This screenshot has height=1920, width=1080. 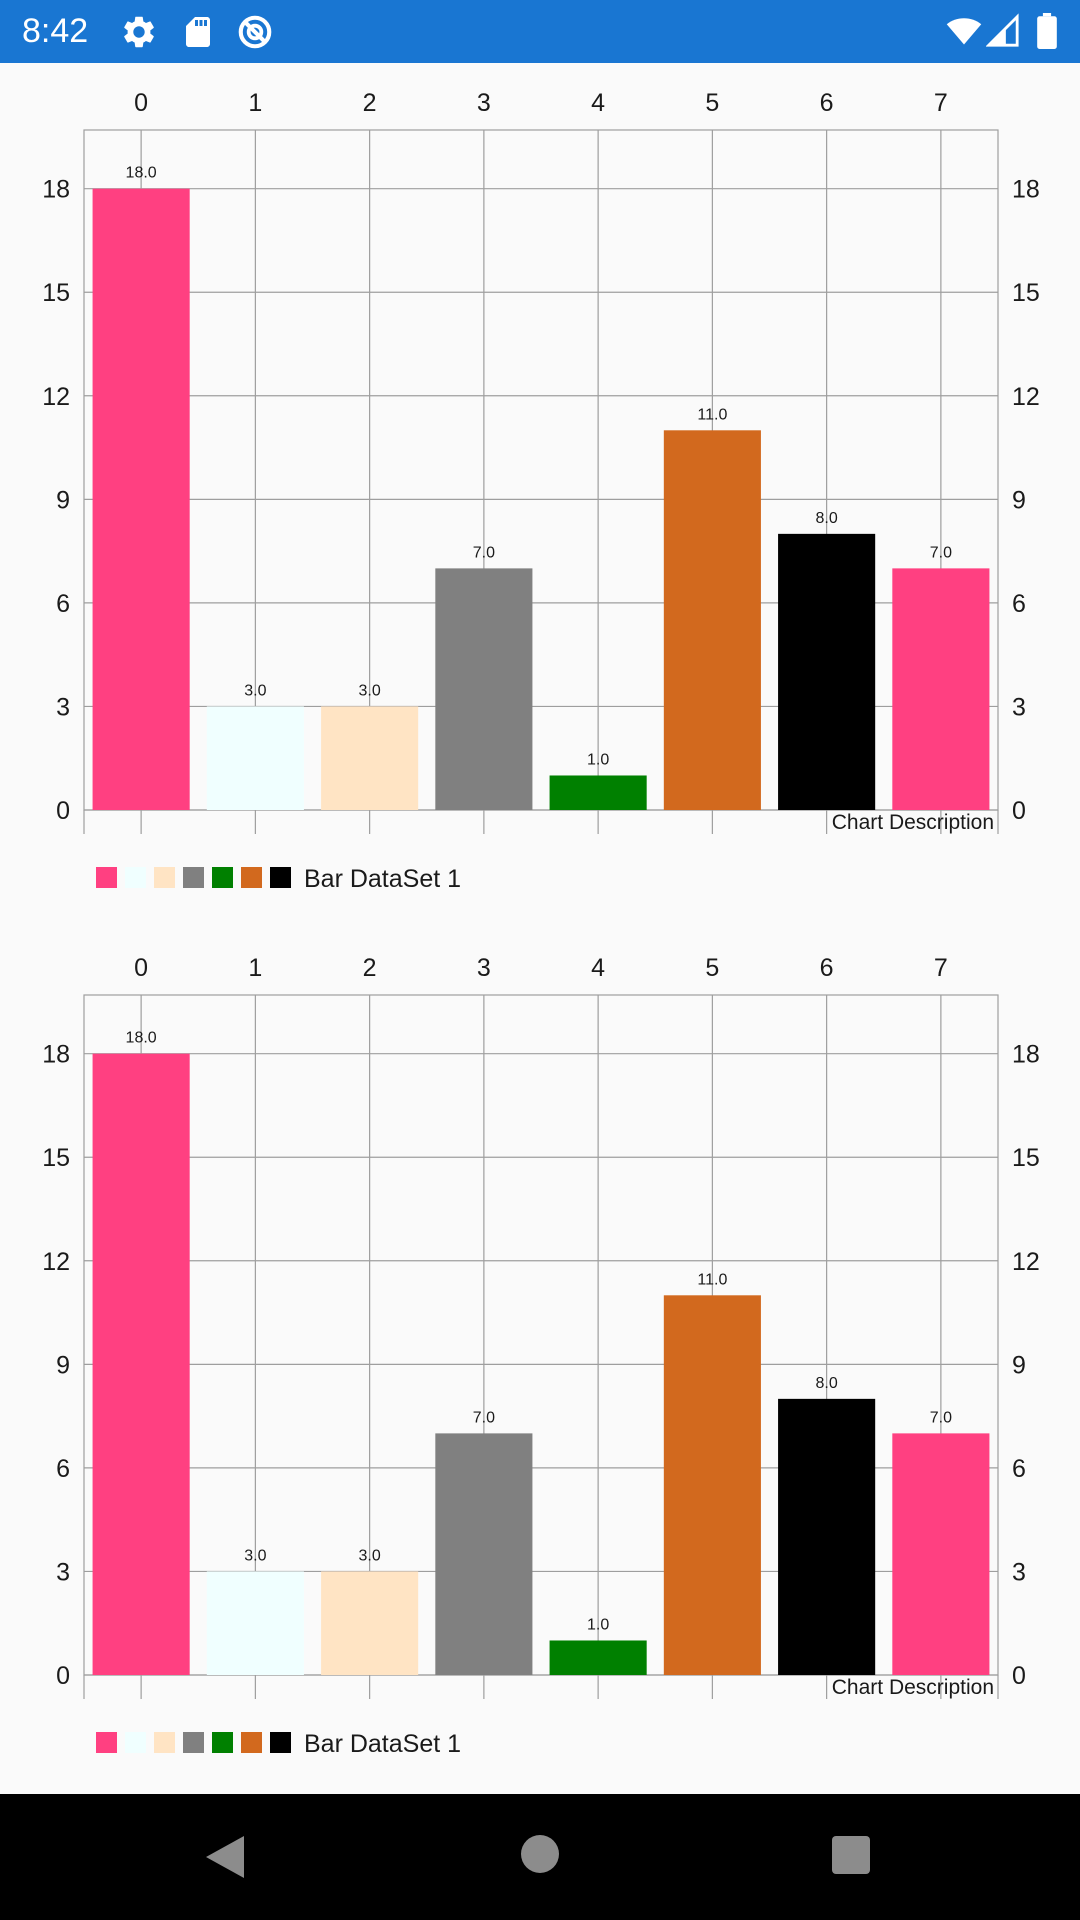 I want to click on back-icon, so click(x=225, y=1857).